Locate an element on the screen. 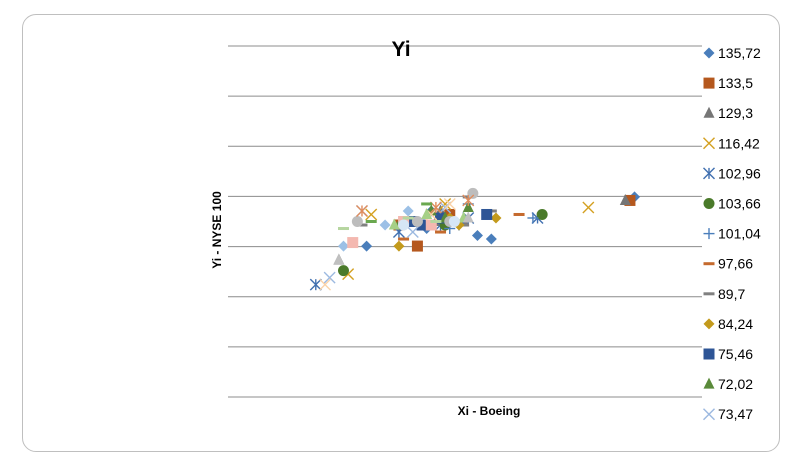  legend-item: 73,47 is located at coordinates (728, 414).